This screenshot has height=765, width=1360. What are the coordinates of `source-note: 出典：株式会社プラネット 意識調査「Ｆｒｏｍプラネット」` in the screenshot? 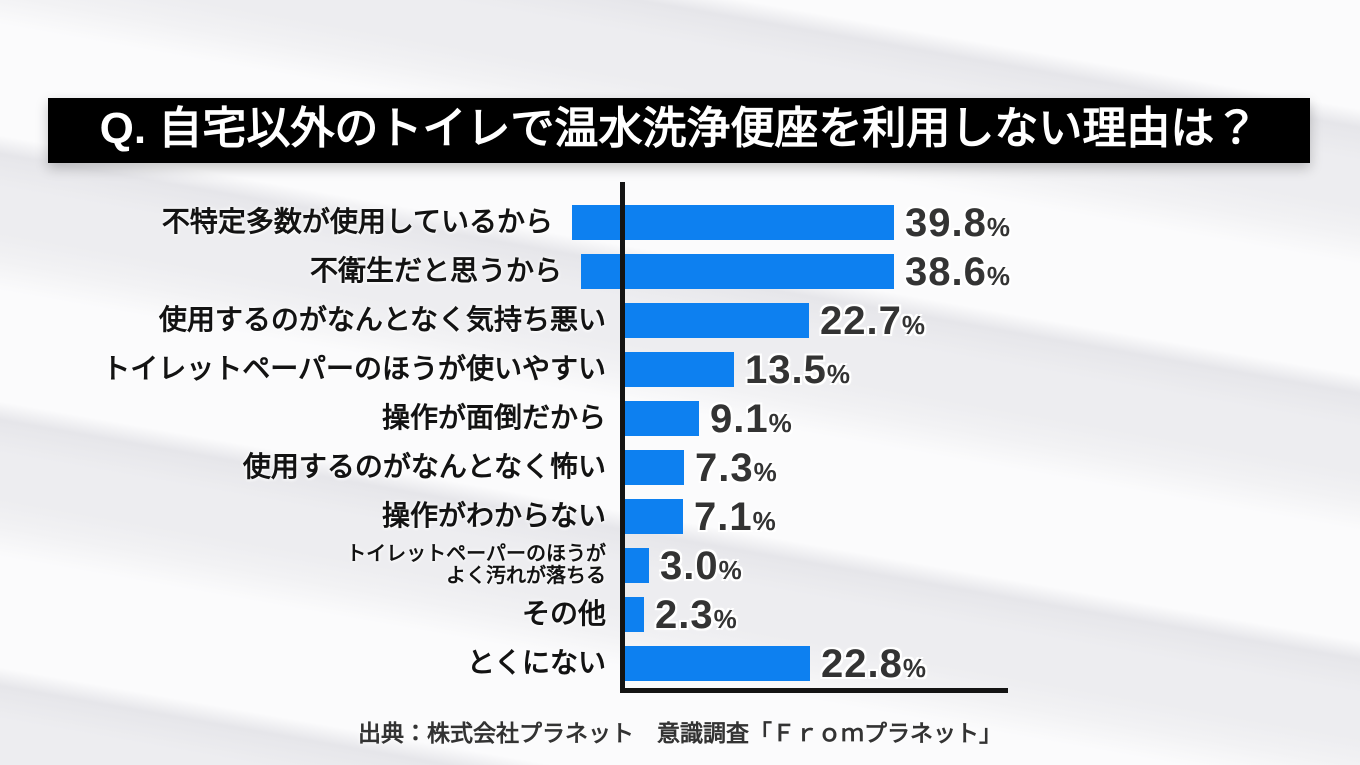 It's located at (680, 733).